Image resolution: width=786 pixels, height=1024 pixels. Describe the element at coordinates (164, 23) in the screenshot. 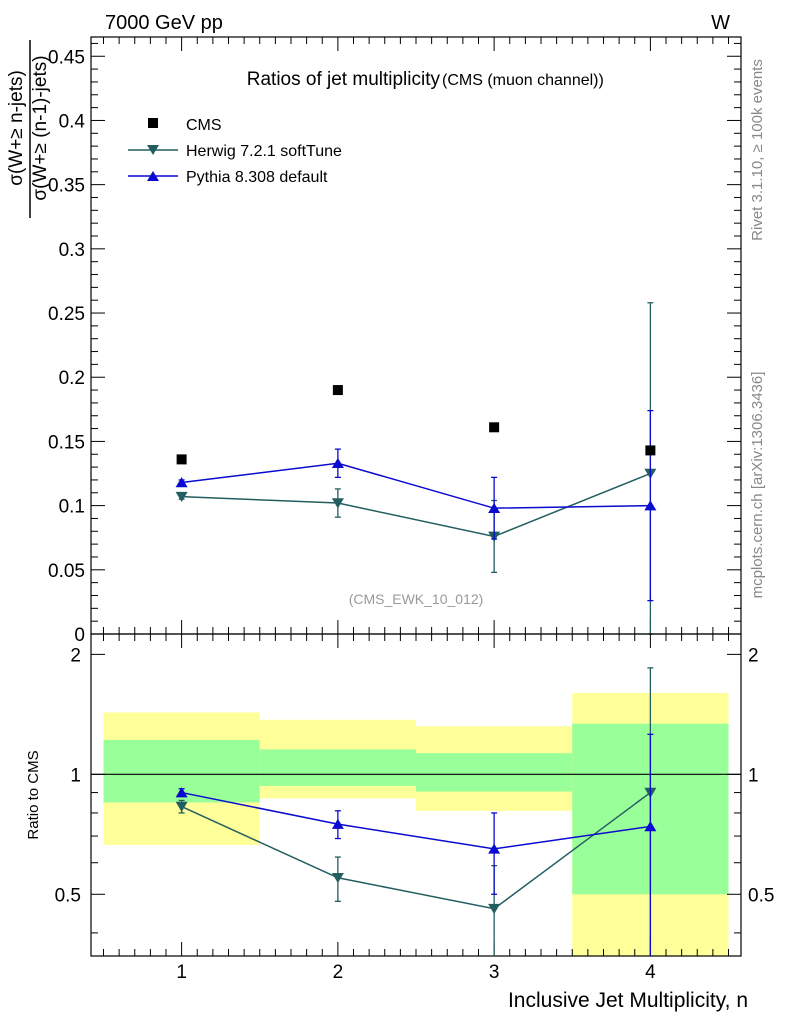

I see `header-energy-label: 7000 GeV pp` at that location.